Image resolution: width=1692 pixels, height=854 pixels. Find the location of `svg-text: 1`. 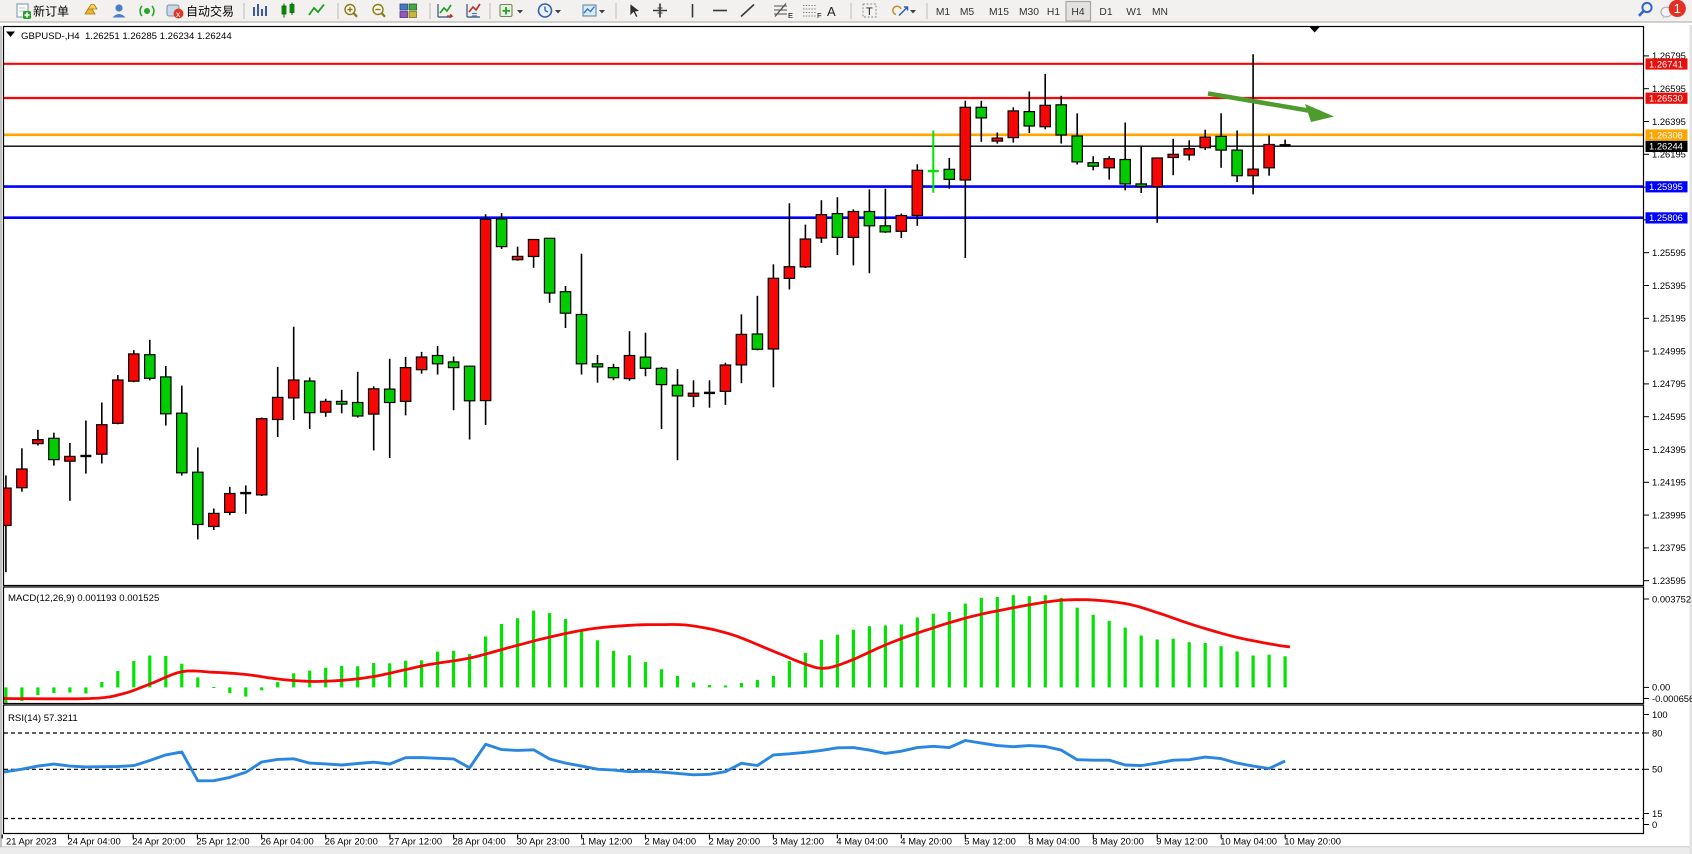

svg-text: 1 is located at coordinates (1677, 8).